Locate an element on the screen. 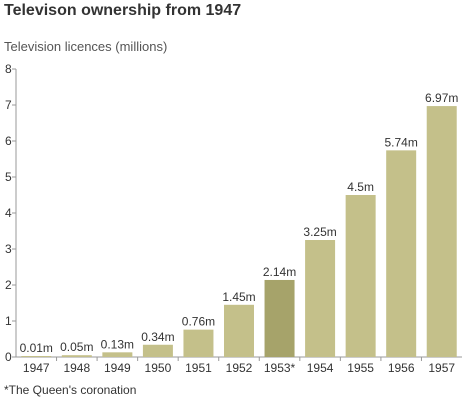 The image size is (464, 405). bar-1950 is located at coordinates (157, 350).